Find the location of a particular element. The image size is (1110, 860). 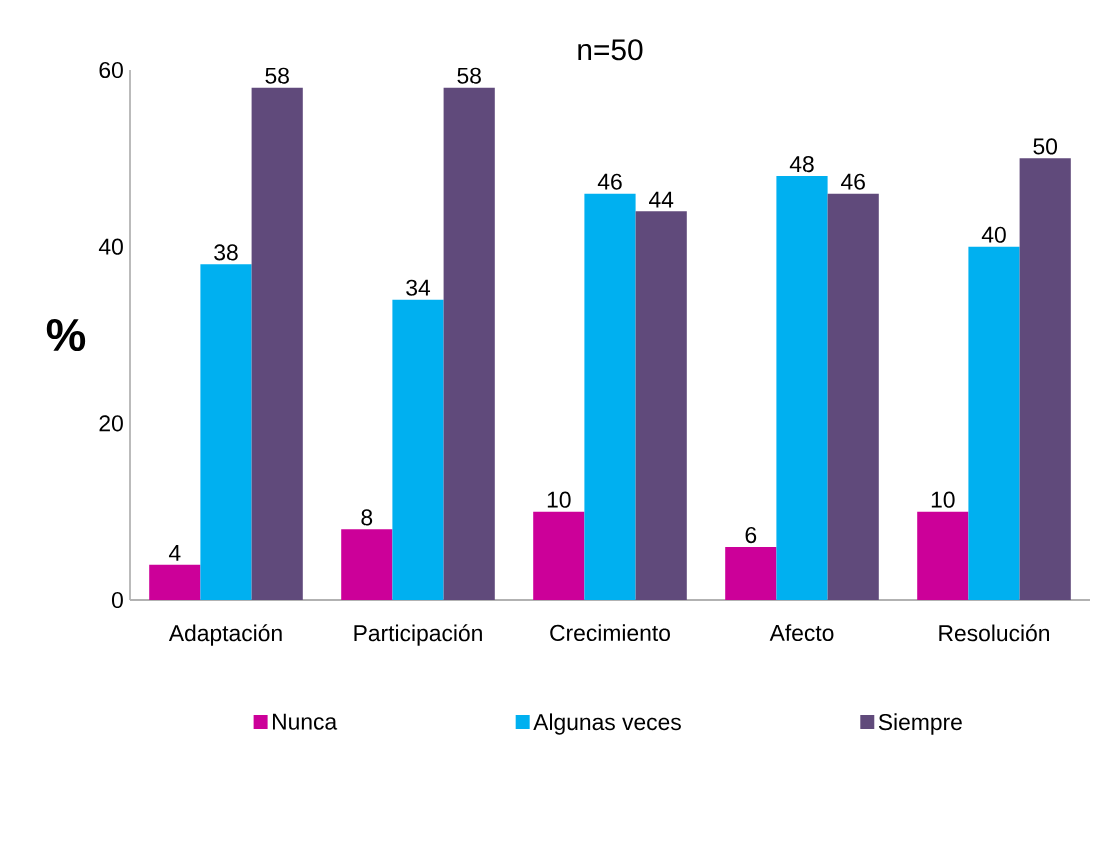

y-tick-label: 60 is located at coordinates (111, 70).